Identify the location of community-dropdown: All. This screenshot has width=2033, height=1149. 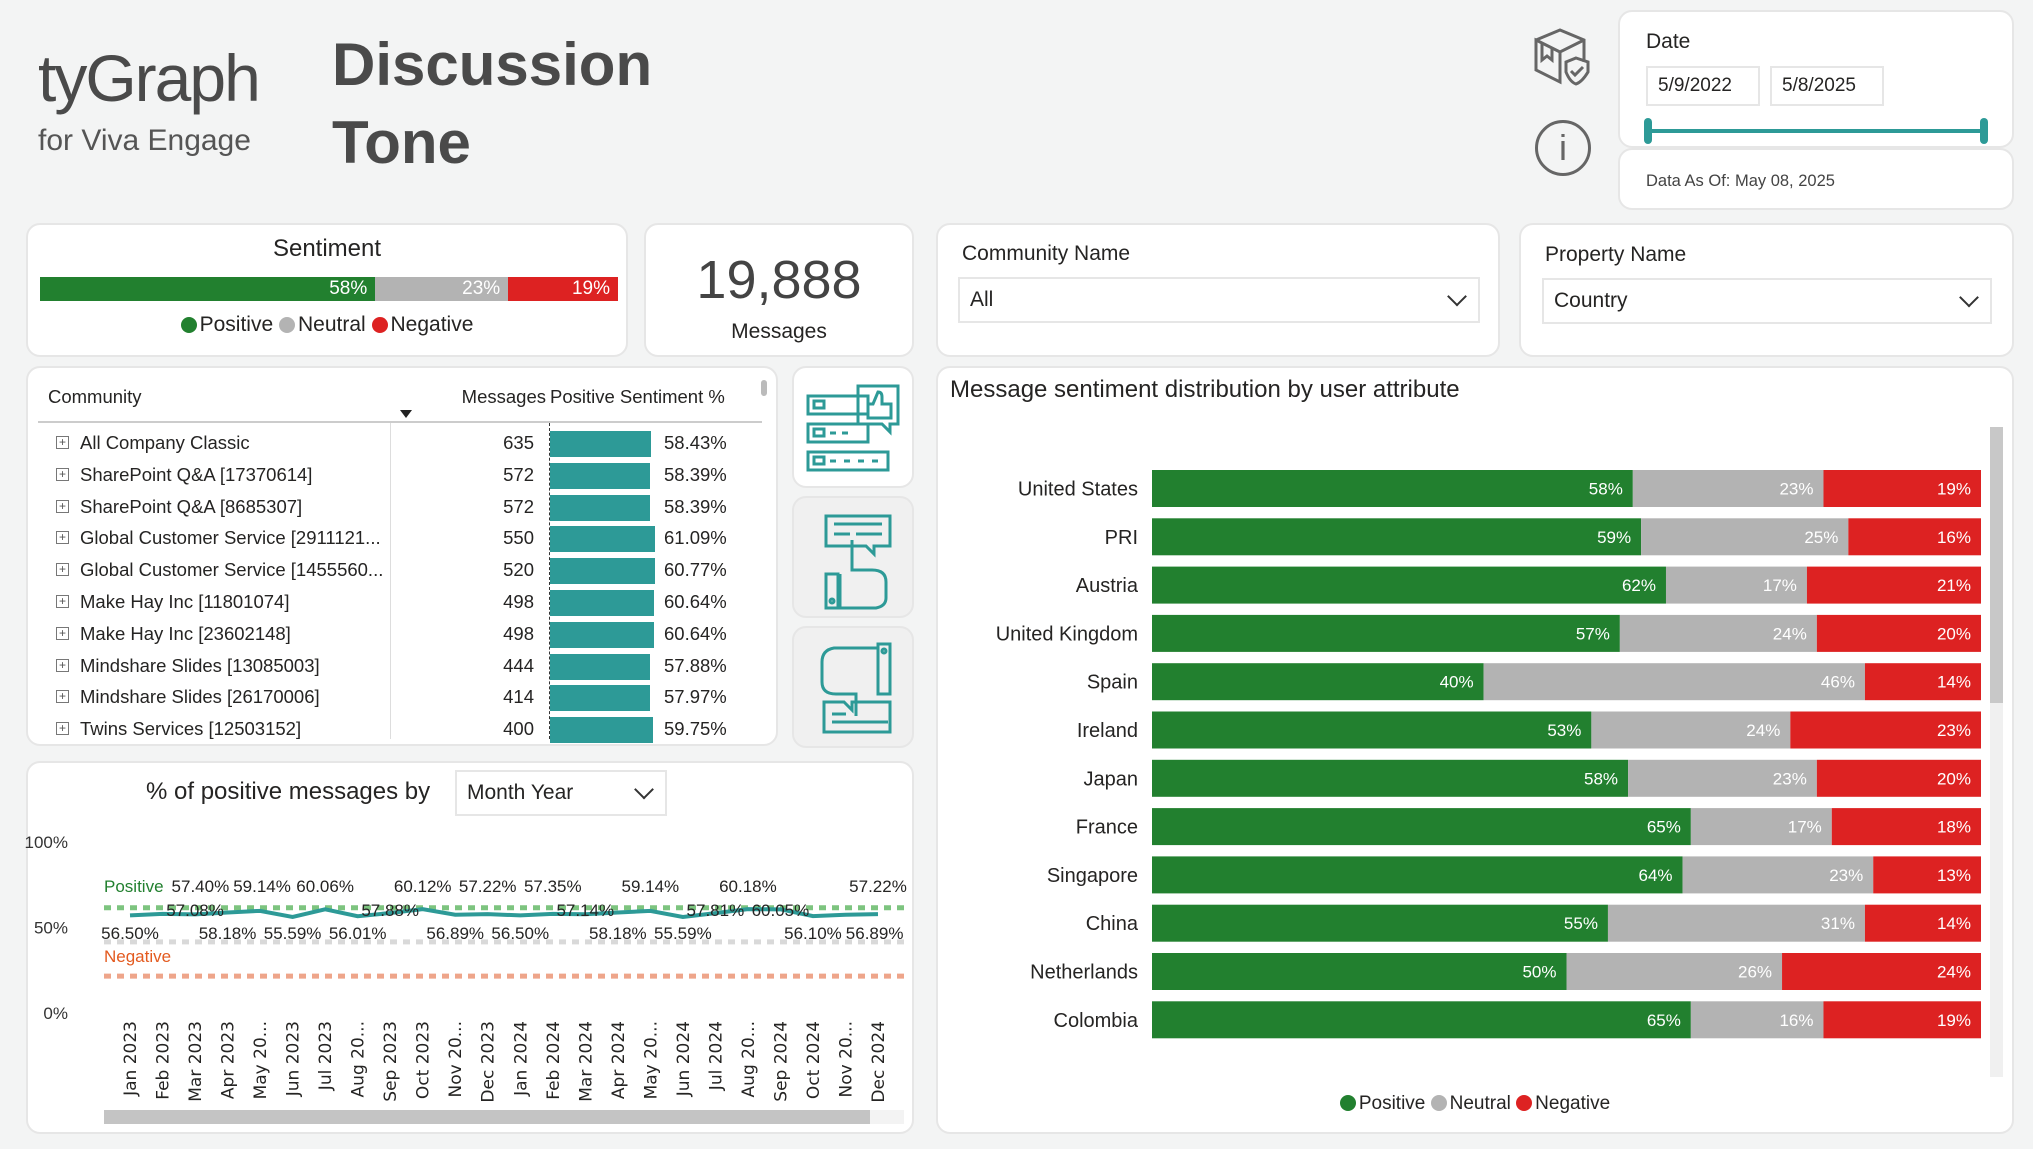
(1219, 300).